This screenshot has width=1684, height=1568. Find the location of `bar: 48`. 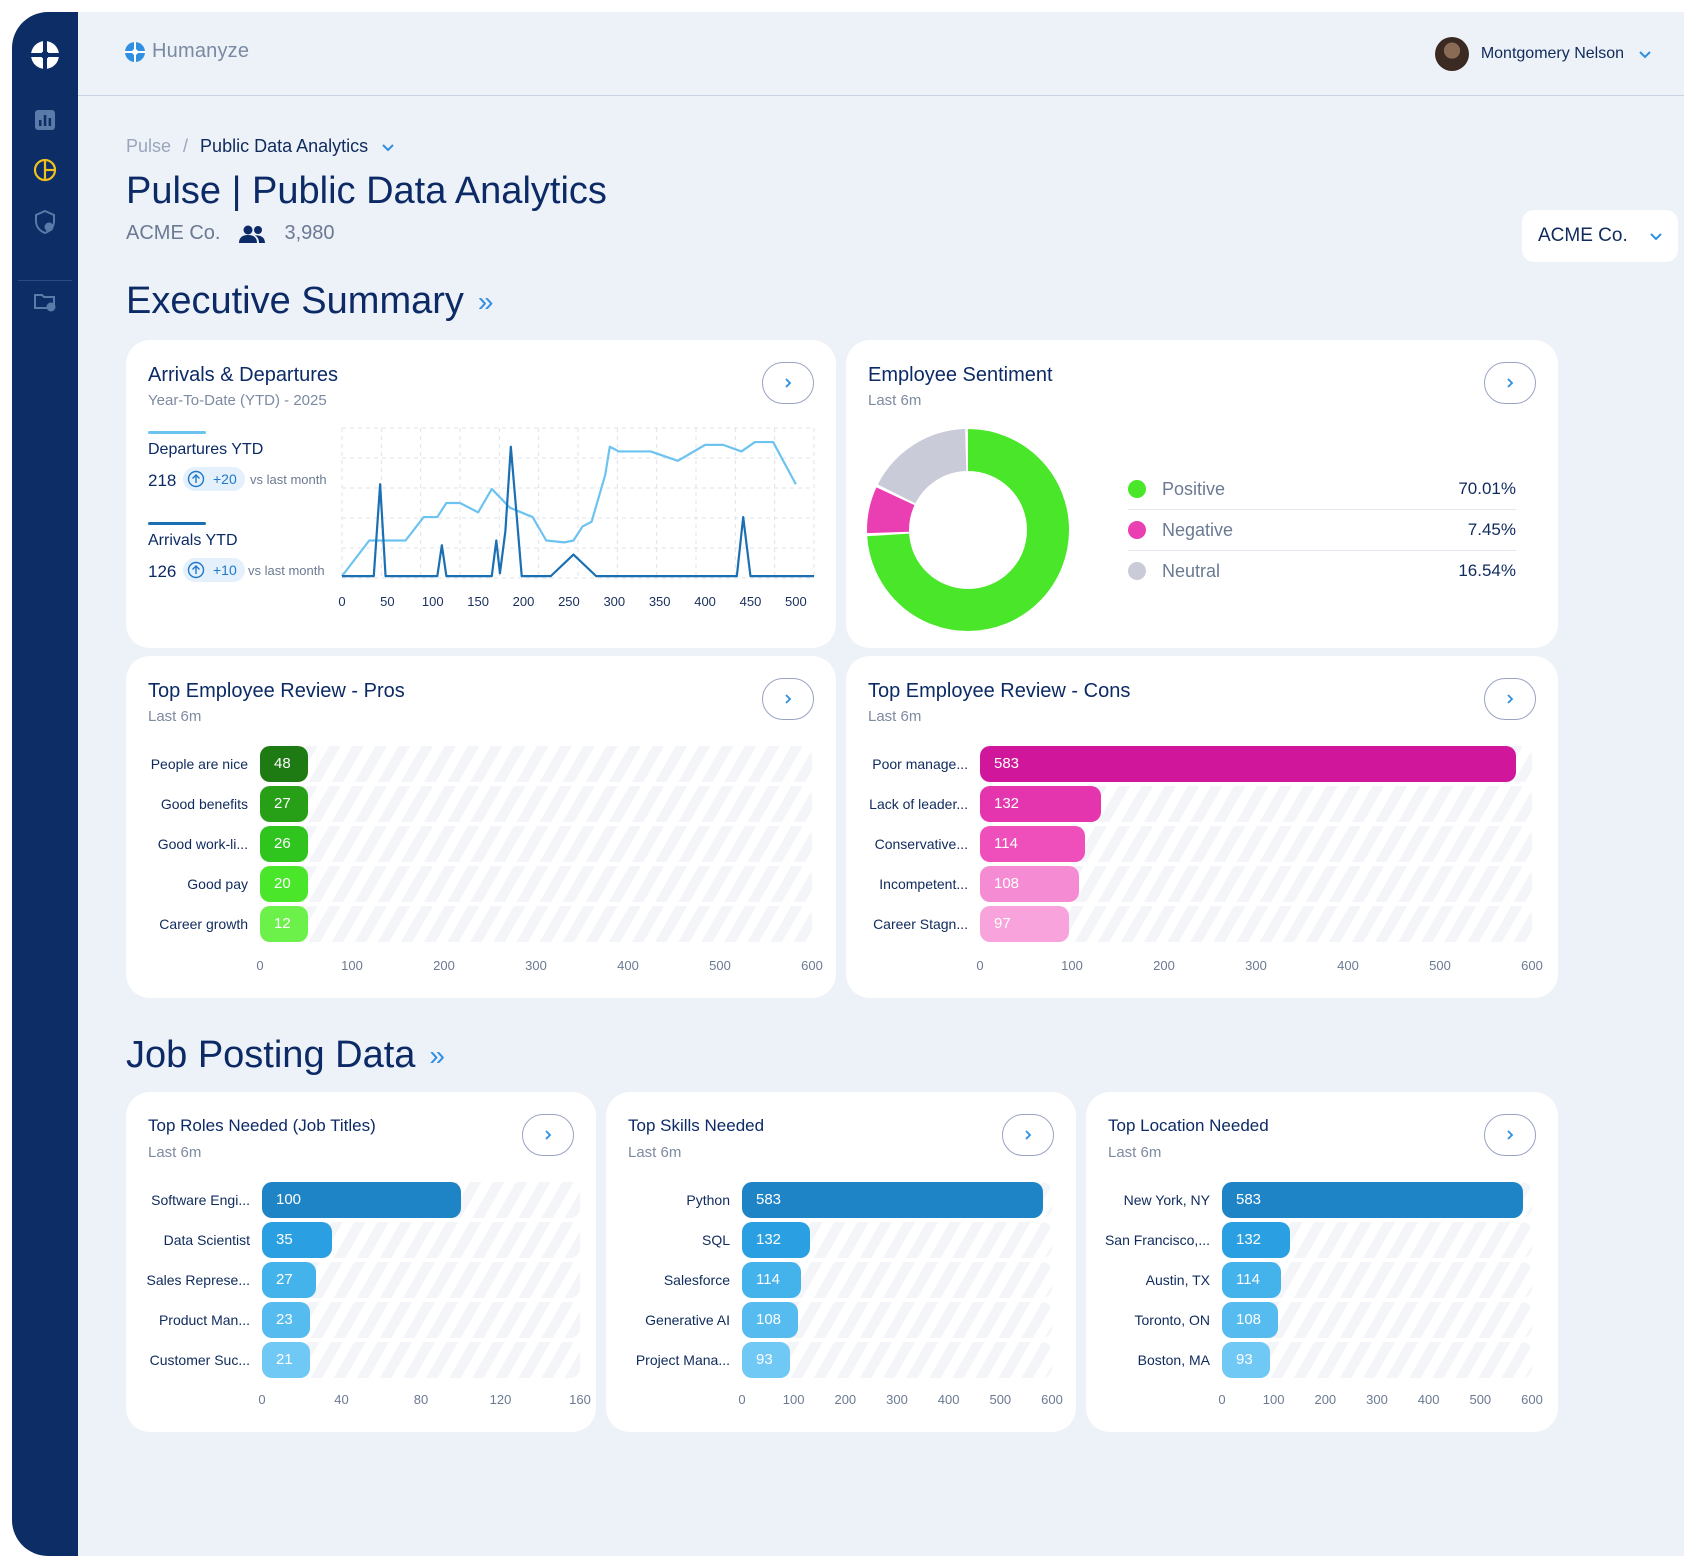

bar: 48 is located at coordinates (284, 764).